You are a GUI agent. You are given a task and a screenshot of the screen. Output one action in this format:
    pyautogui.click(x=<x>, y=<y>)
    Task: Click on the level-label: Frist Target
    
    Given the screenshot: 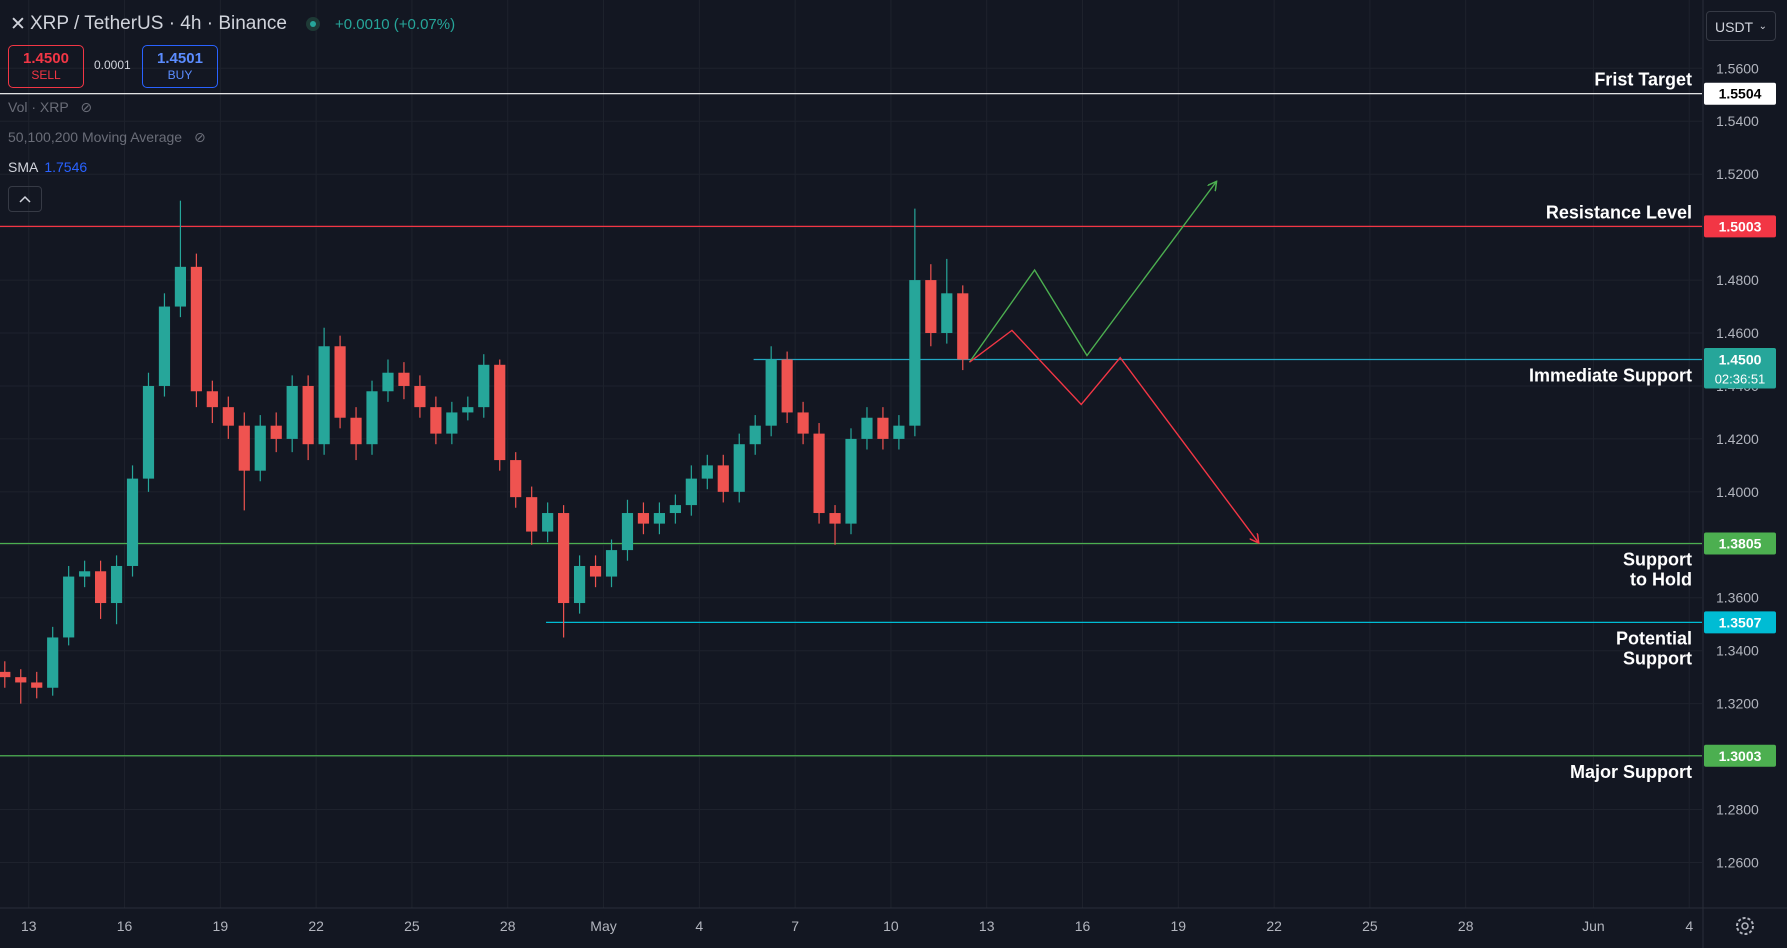 What is the action you would take?
    pyautogui.click(x=1643, y=80)
    